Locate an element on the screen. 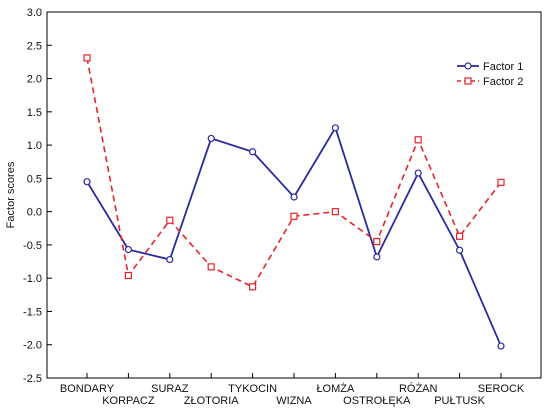 This screenshot has width=550, height=412. x-category-label: OSTROŁĘKA is located at coordinates (377, 401).